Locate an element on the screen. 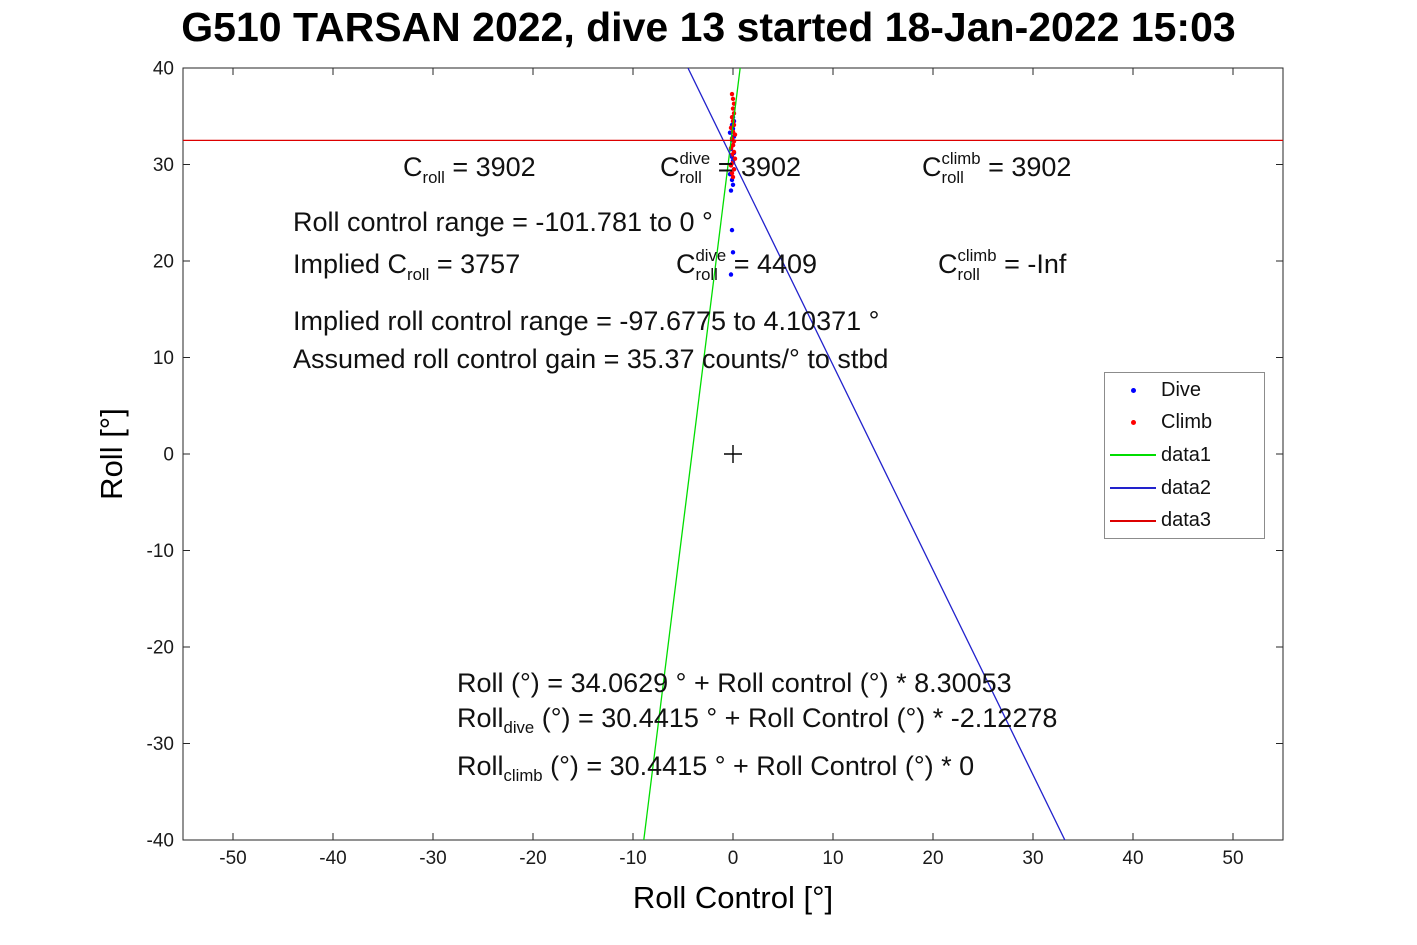 This screenshot has width=1417, height=945. y-tick-label: -40 is located at coordinates (160, 841).